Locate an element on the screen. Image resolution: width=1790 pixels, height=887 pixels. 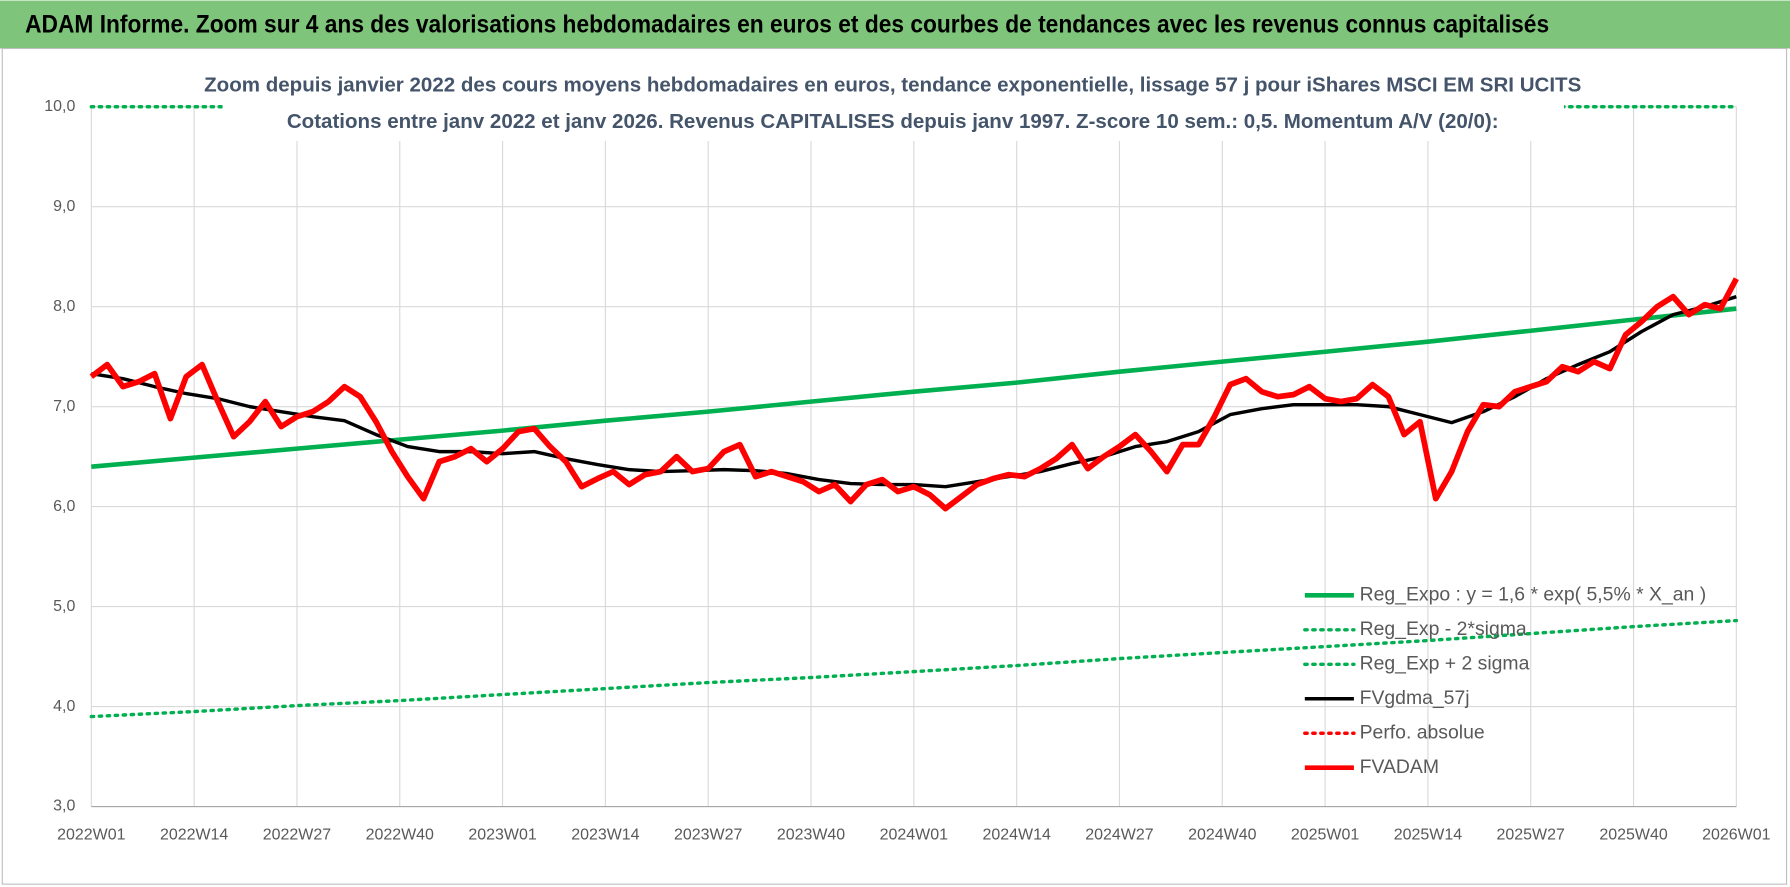
x-tick-label: 2025W27 is located at coordinates (1531, 834).